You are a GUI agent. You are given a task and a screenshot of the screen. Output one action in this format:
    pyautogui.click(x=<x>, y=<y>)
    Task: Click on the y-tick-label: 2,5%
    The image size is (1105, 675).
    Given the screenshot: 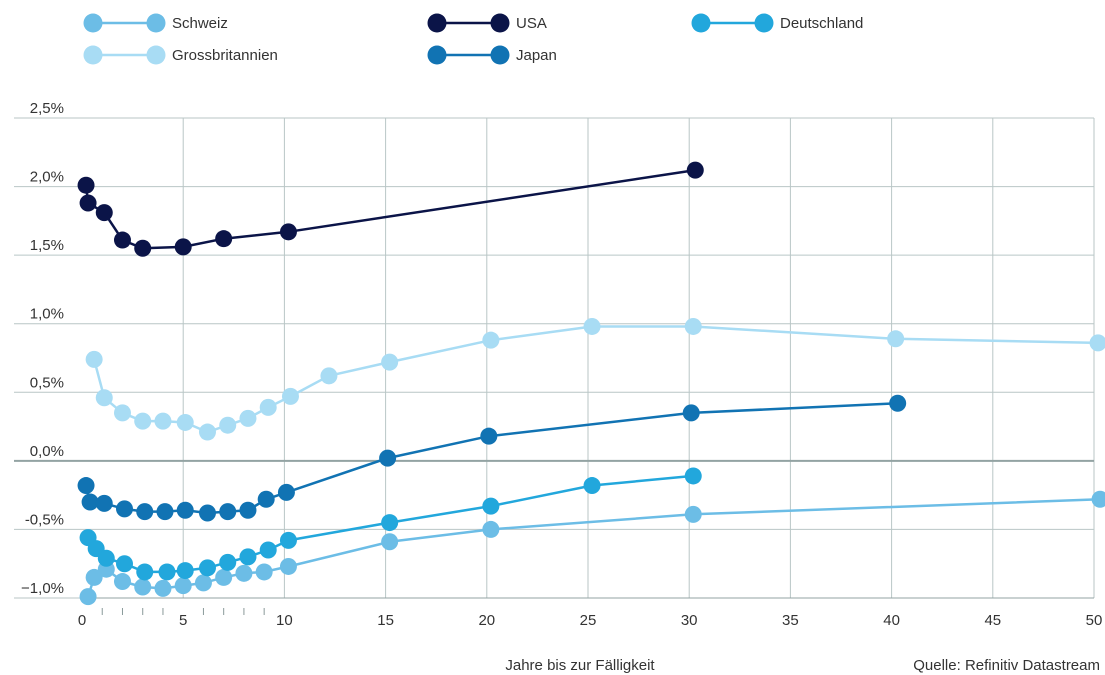 What is the action you would take?
    pyautogui.click(x=47, y=108)
    